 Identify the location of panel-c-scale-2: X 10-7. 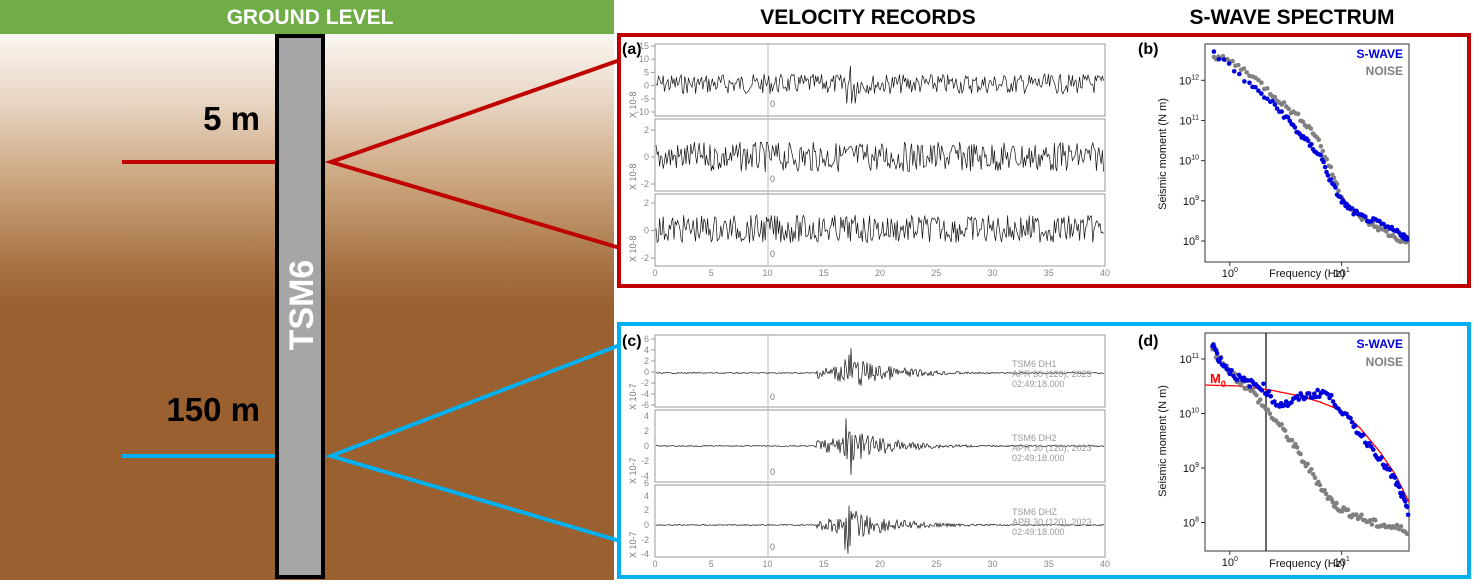
(633, 470).